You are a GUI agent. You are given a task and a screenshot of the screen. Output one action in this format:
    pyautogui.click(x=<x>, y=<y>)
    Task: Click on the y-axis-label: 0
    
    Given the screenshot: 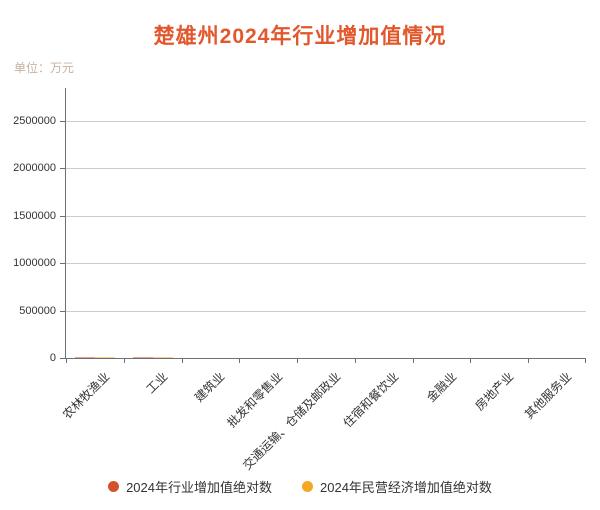 What is the action you would take?
    pyautogui.click(x=52, y=358)
    